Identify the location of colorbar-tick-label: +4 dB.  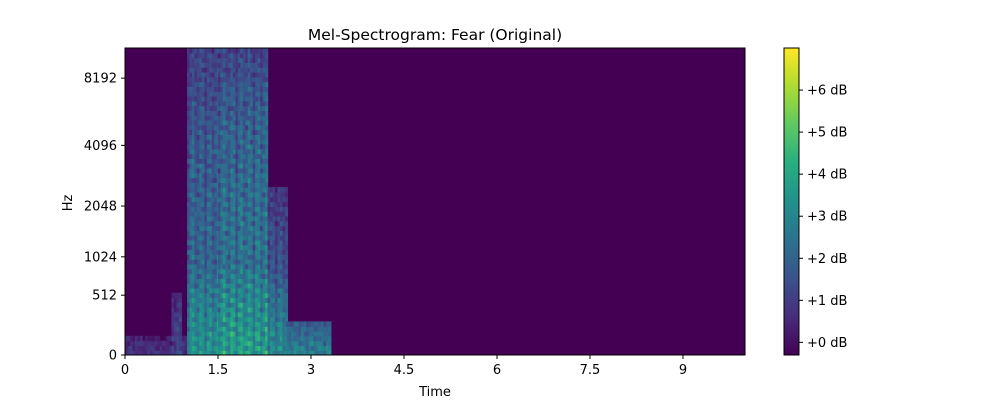
(827, 175).